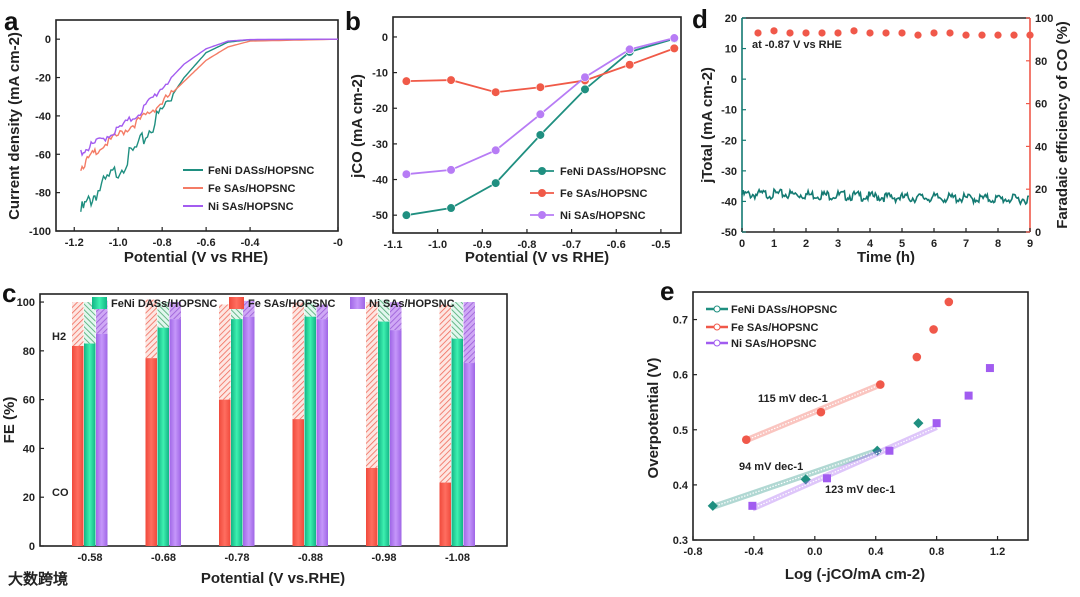 The image size is (1080, 597). I want to click on panel-label: c, so click(9, 293).